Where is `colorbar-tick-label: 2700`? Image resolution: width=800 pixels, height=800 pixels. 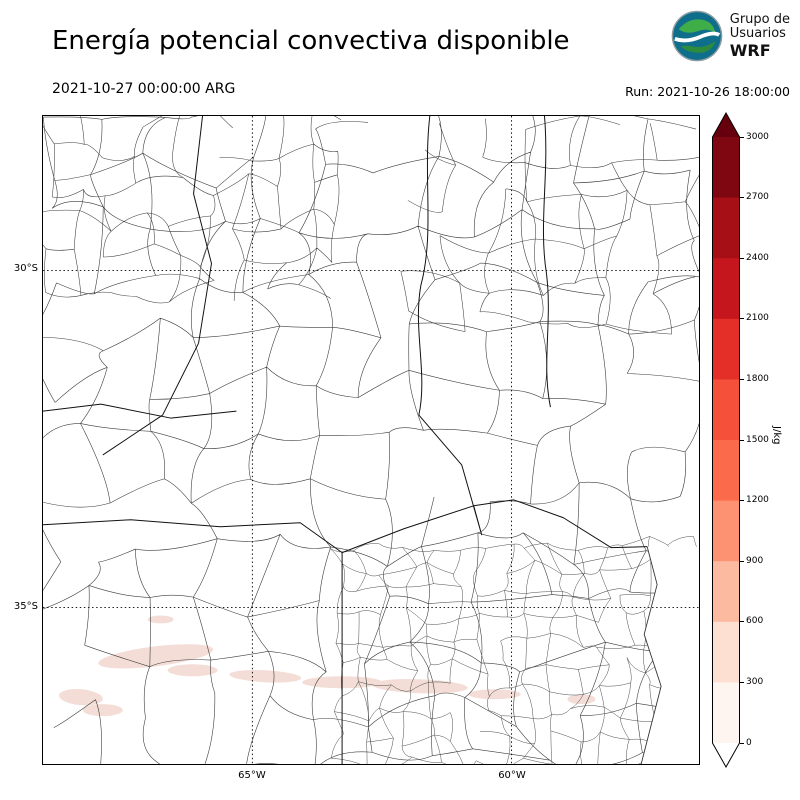 colorbar-tick-label: 2700 is located at coordinates (757, 197).